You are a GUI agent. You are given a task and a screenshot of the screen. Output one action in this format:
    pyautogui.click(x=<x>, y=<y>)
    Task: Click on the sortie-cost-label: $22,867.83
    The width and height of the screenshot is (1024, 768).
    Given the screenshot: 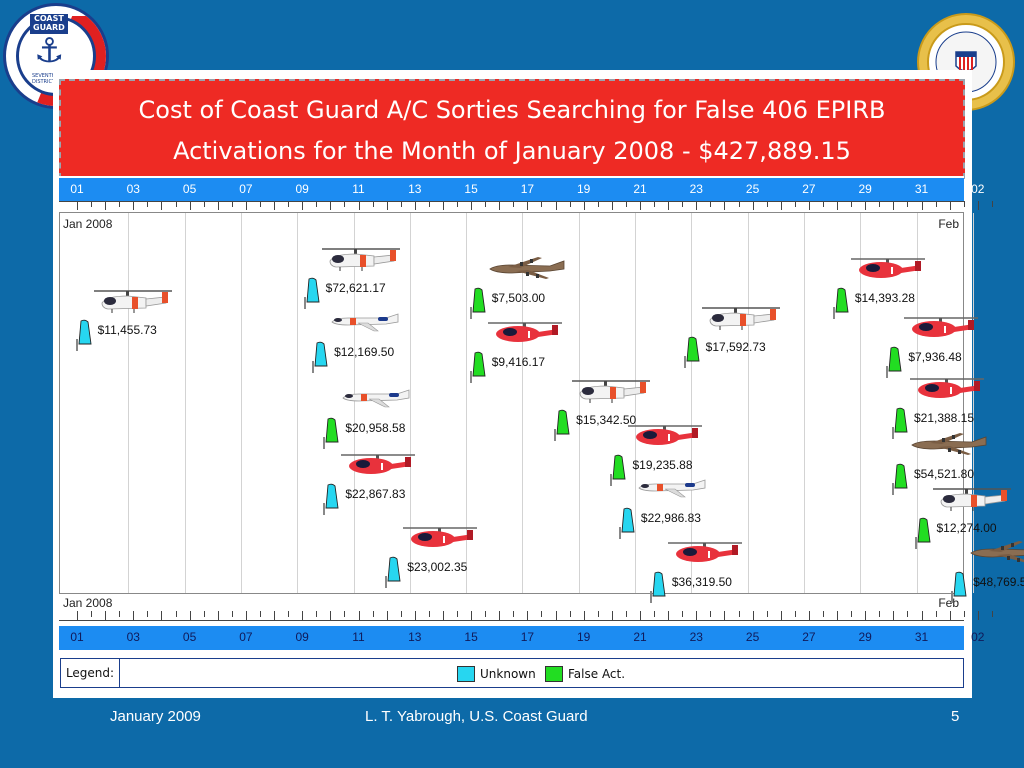 What is the action you would take?
    pyautogui.click(x=375, y=493)
    